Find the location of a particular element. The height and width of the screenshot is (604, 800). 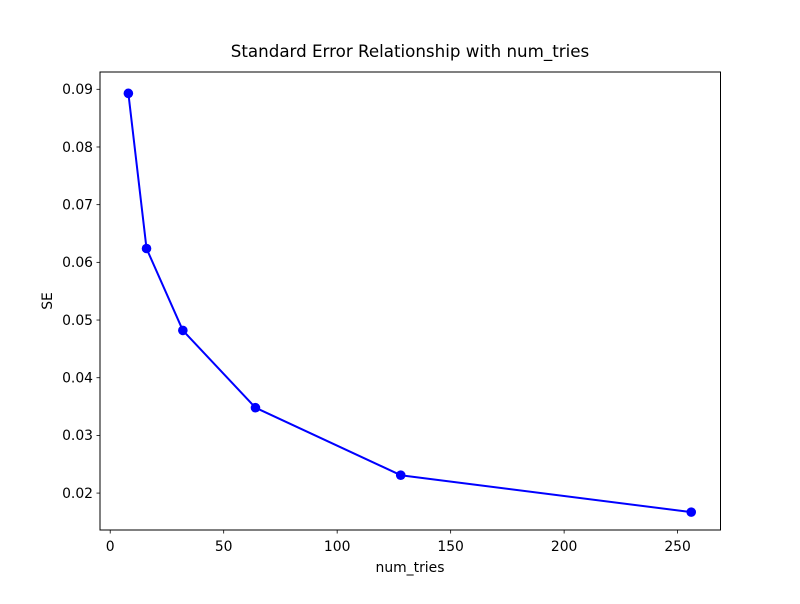

y-tick-label: 0.08 is located at coordinates (77, 148).